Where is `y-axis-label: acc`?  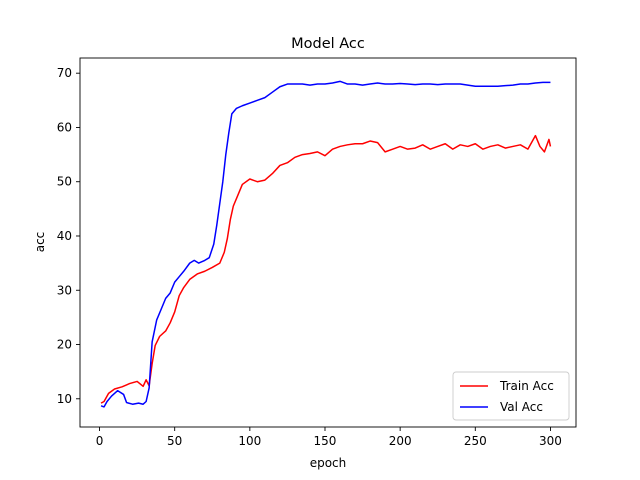 y-axis-label: acc is located at coordinates (40, 242).